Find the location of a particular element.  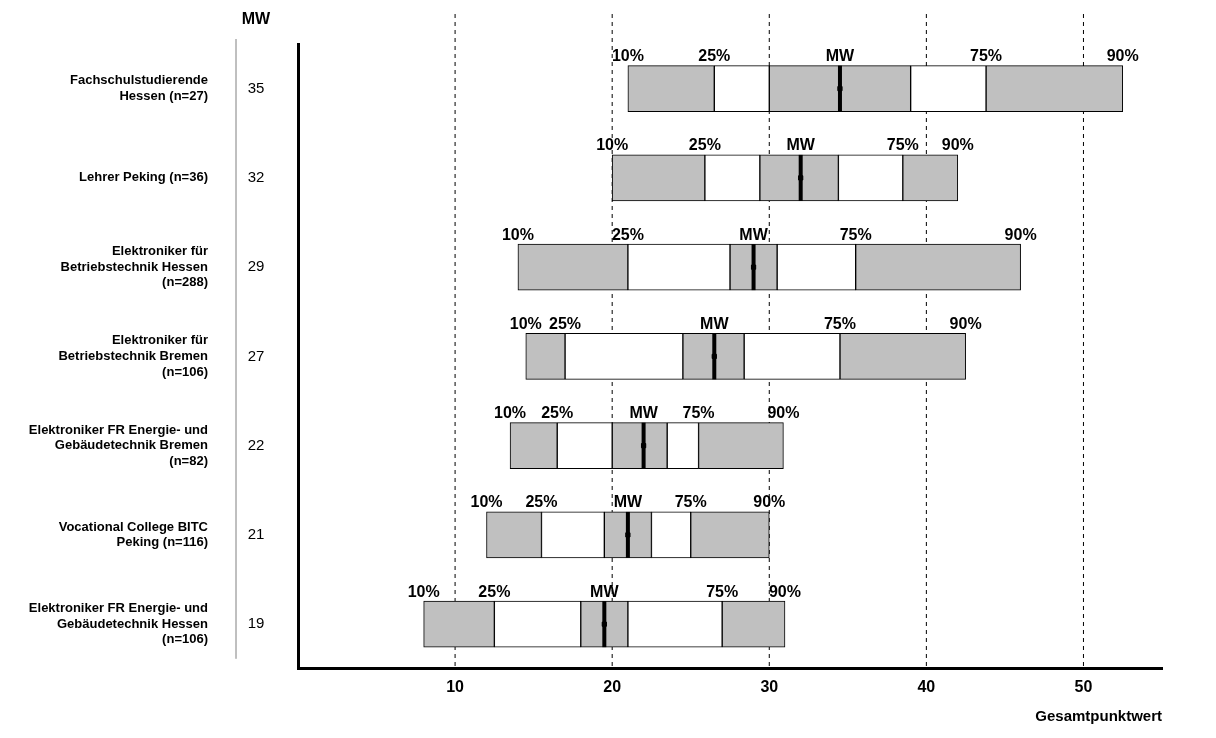

x-tick-label: 50 is located at coordinates (1083, 686).